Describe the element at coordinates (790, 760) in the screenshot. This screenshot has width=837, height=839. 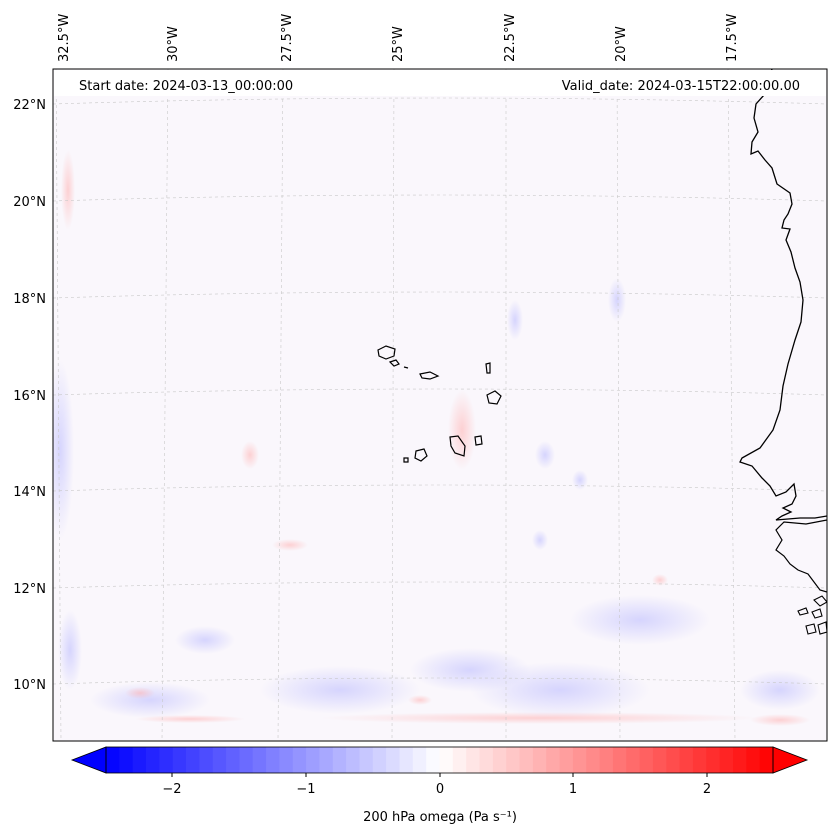
I see `colorbar-max-extension` at that location.